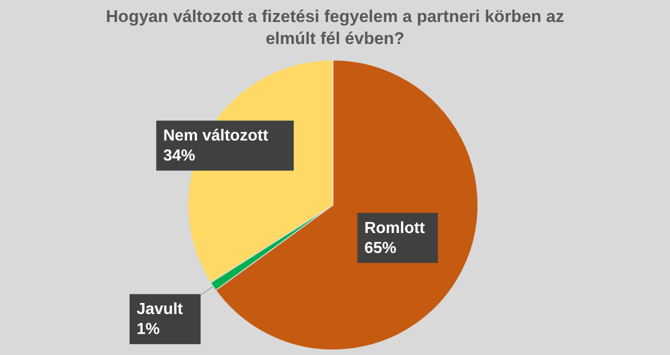 This screenshot has width=670, height=355. What do you see at coordinates (216, 136) in the screenshot?
I see `slice-label: Nem változott` at bounding box center [216, 136].